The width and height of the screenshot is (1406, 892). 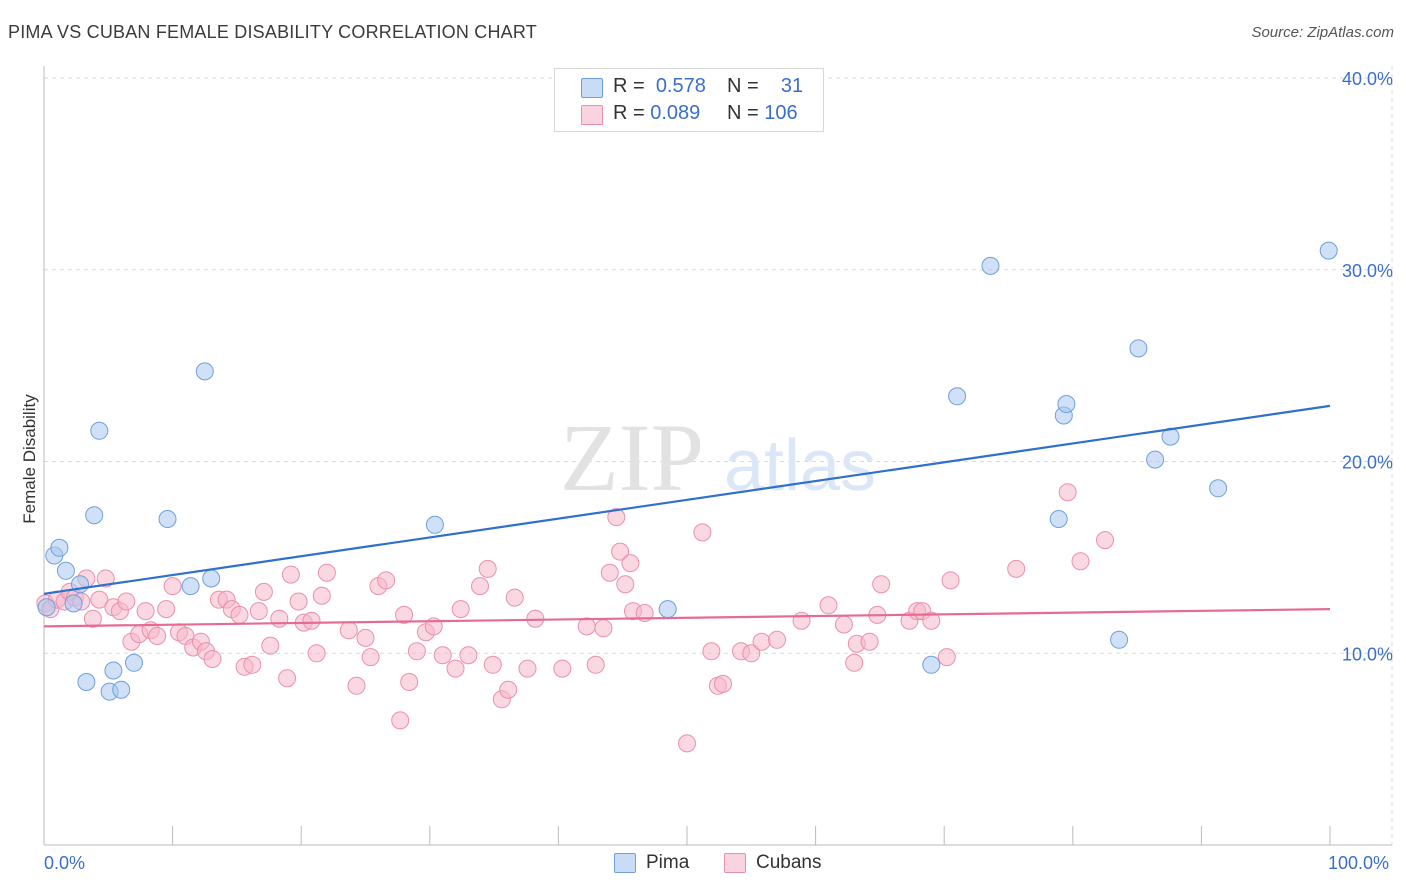 What do you see at coordinates (592, 115) in the screenshot?
I see `cubans-swatch` at bounding box center [592, 115].